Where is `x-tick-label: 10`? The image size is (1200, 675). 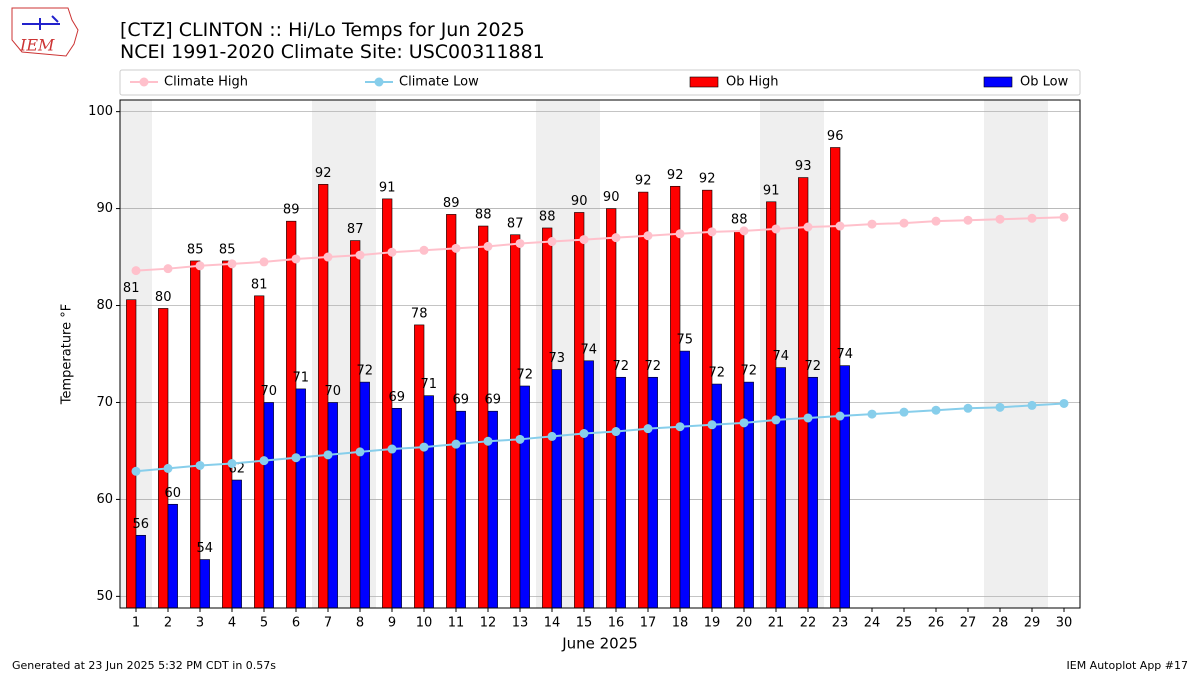
x-tick-label: 10 is located at coordinates (424, 623).